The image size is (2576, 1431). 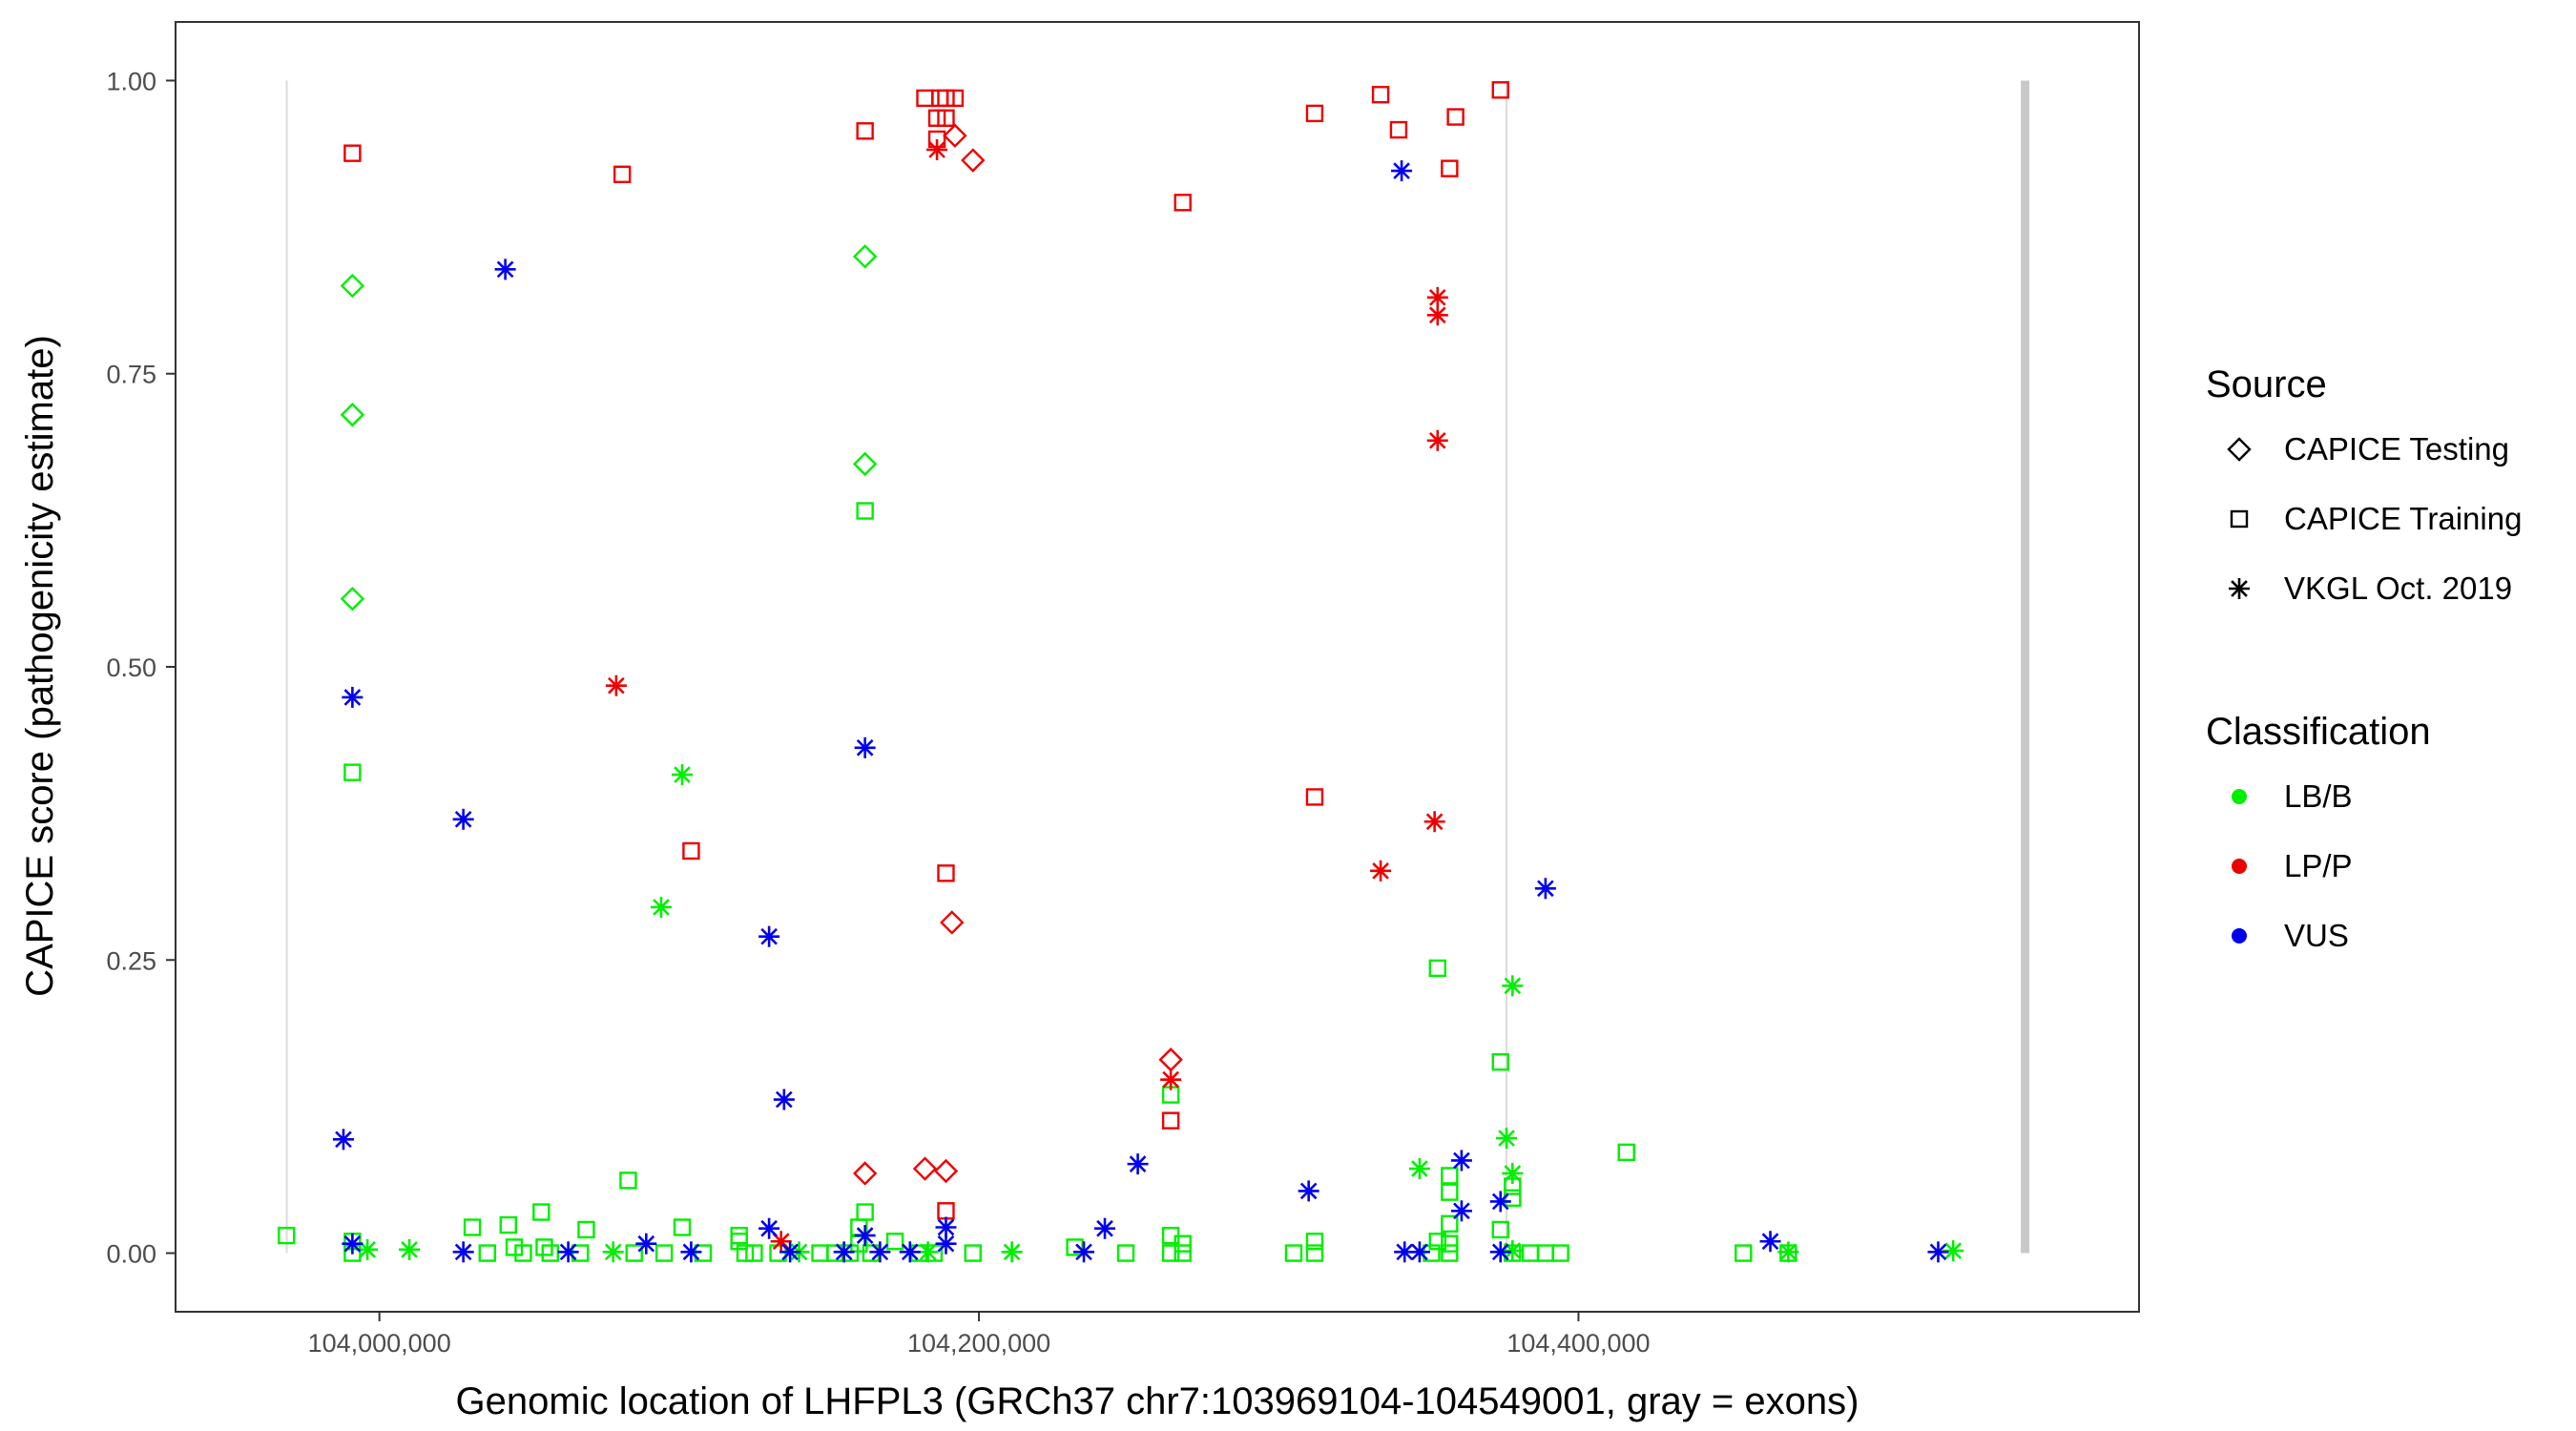 What do you see at coordinates (1578, 1343) in the screenshot?
I see `x-tick-label: 104,400,000` at bounding box center [1578, 1343].